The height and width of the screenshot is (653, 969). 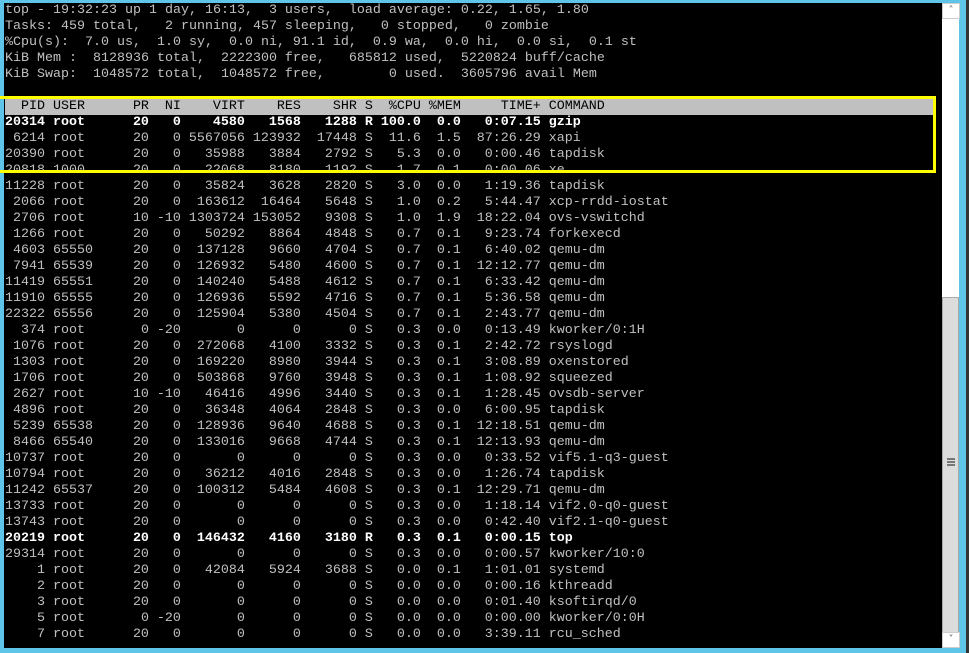 I want to click on process-row: 2 root 20 0 0 0 0 S 0.0 0.0 0:00.16 kthreadd, so click(x=309, y=587).